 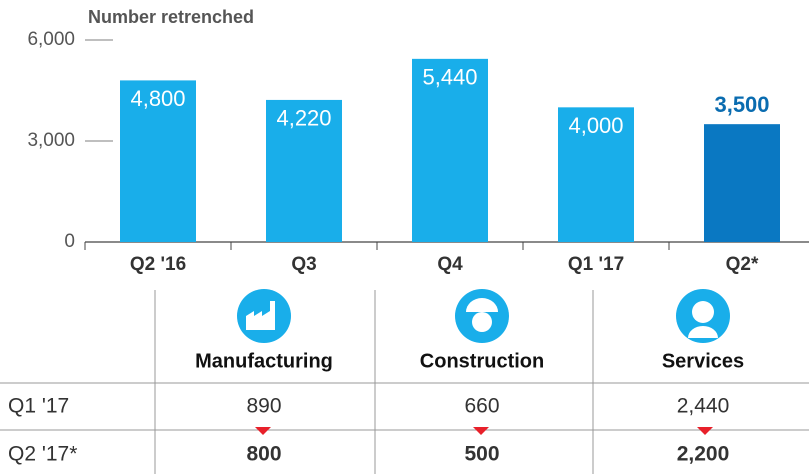 What do you see at coordinates (703, 406) in the screenshot?
I see `cell: 2,440` at bounding box center [703, 406].